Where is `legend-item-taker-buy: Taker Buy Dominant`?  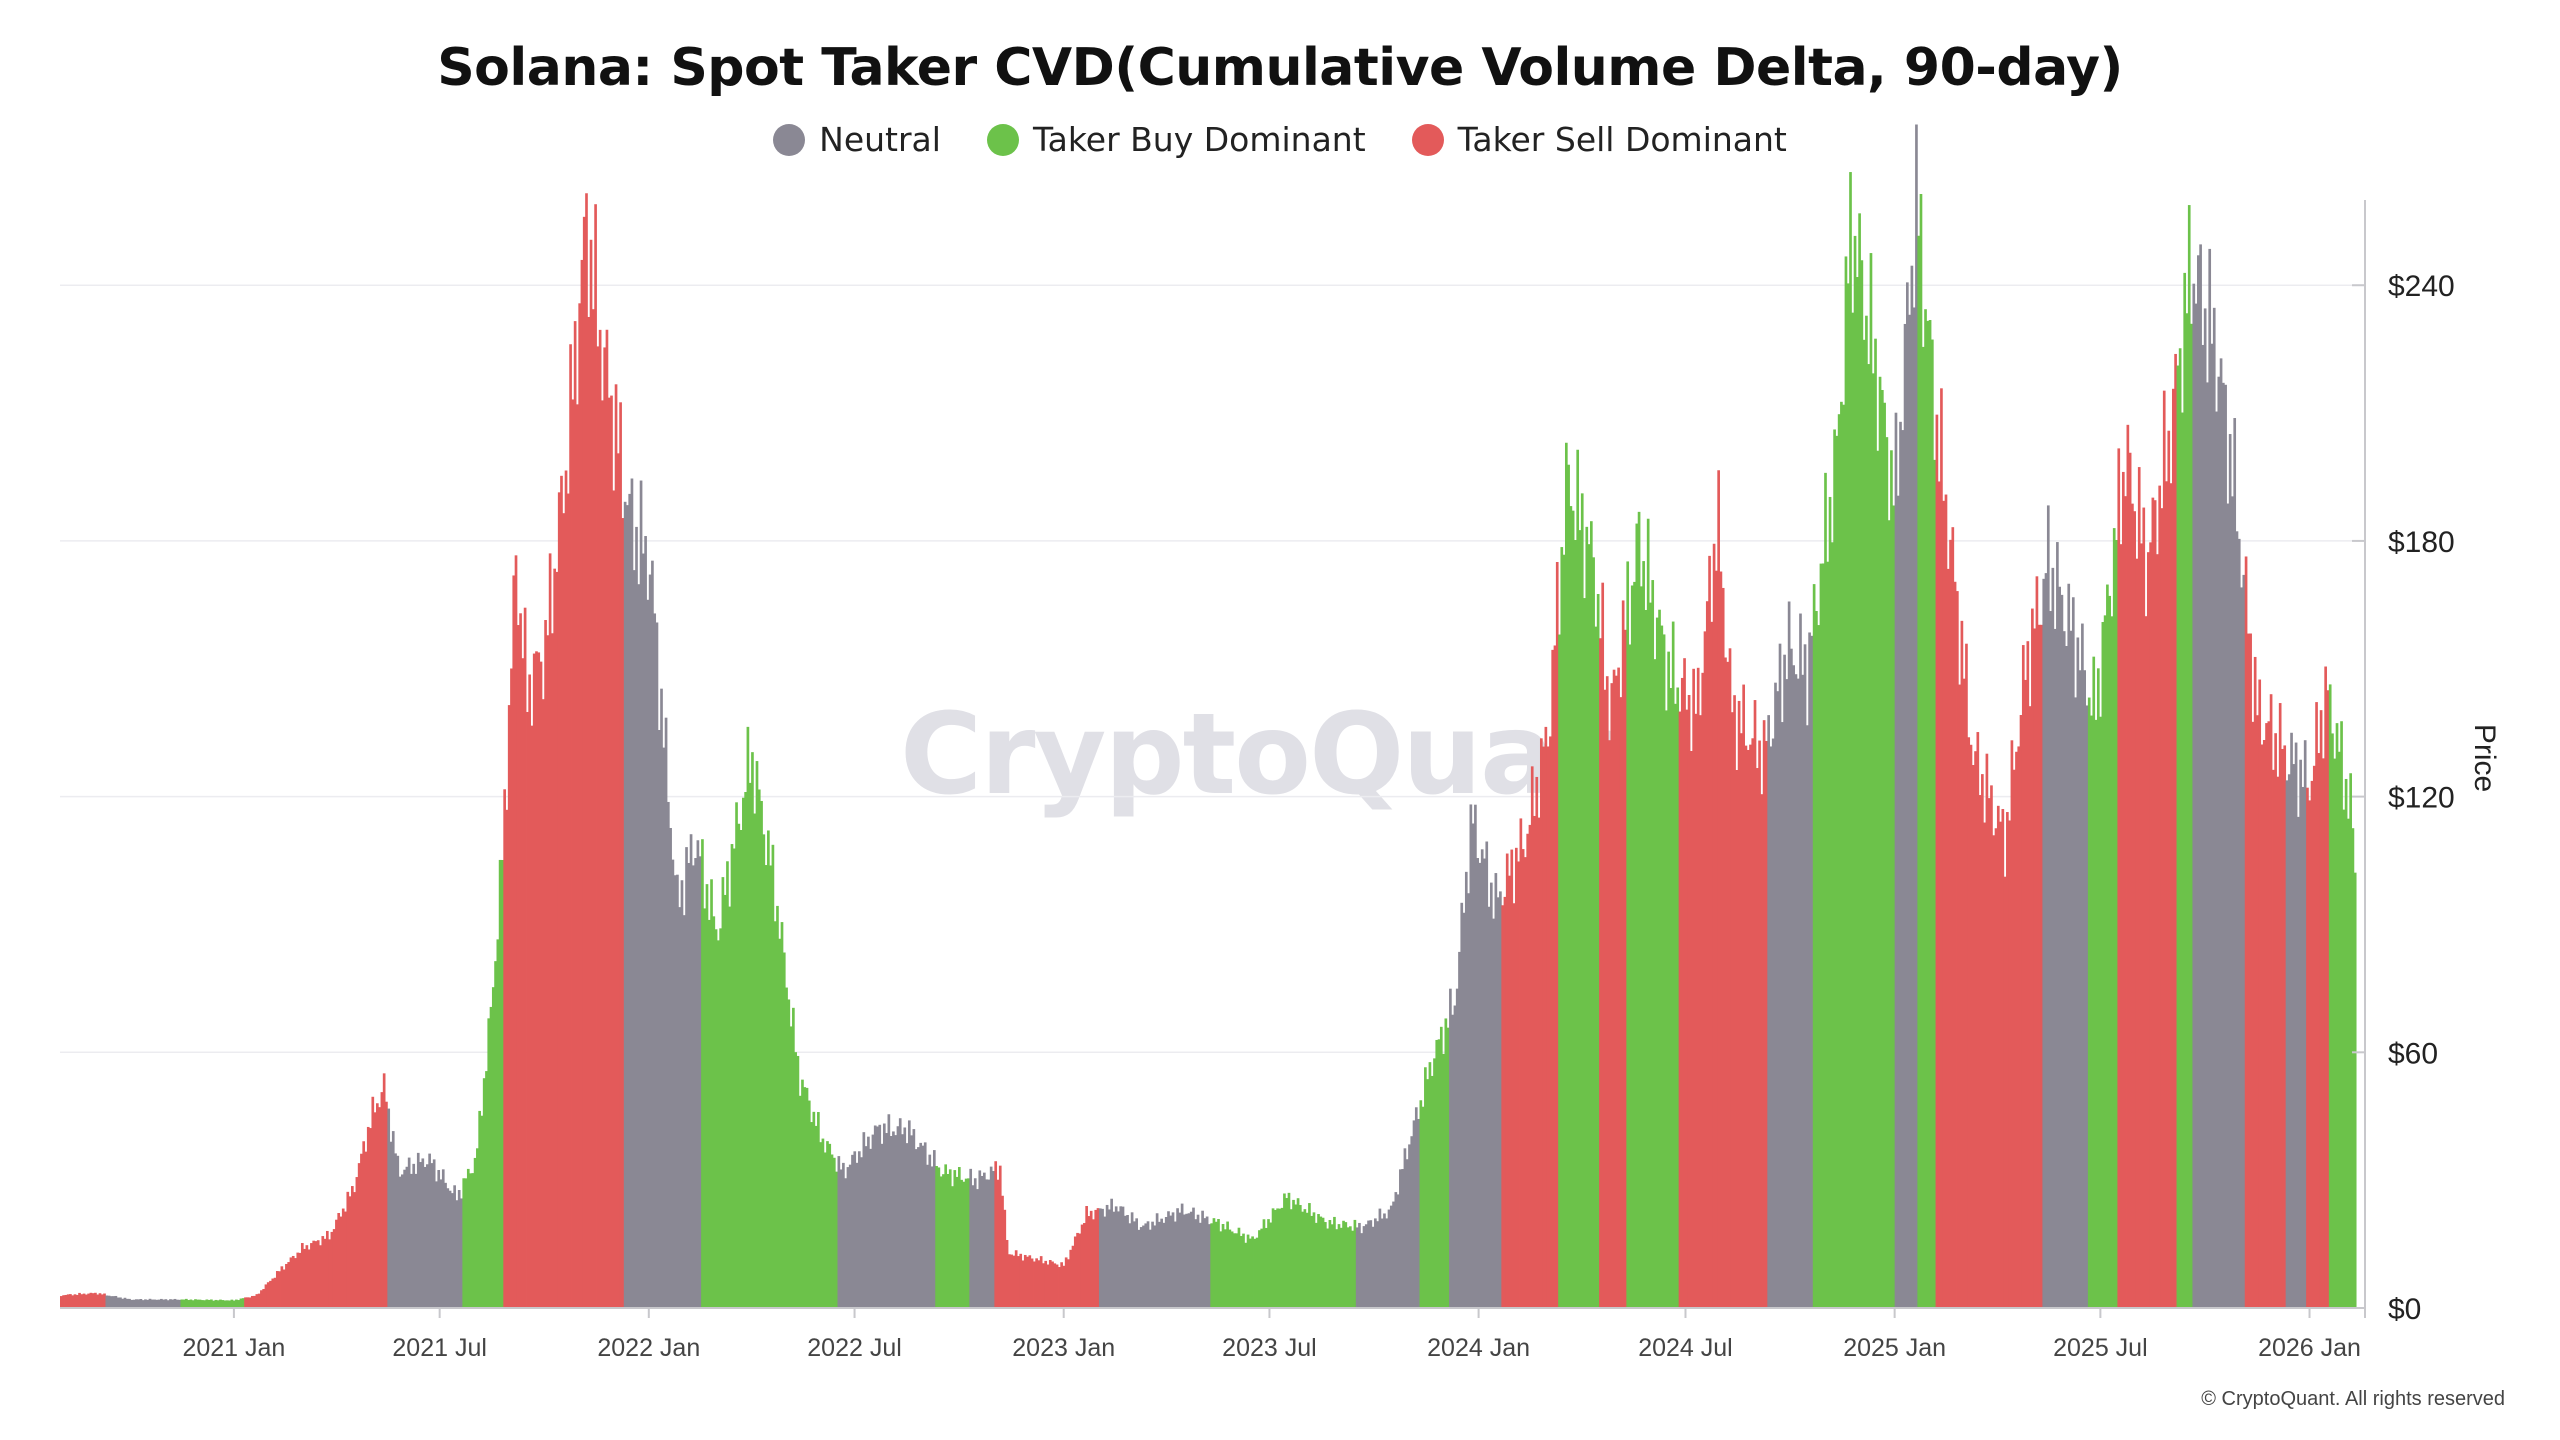
legend-item-taker-buy: Taker Buy Dominant is located at coordinates (1176, 139).